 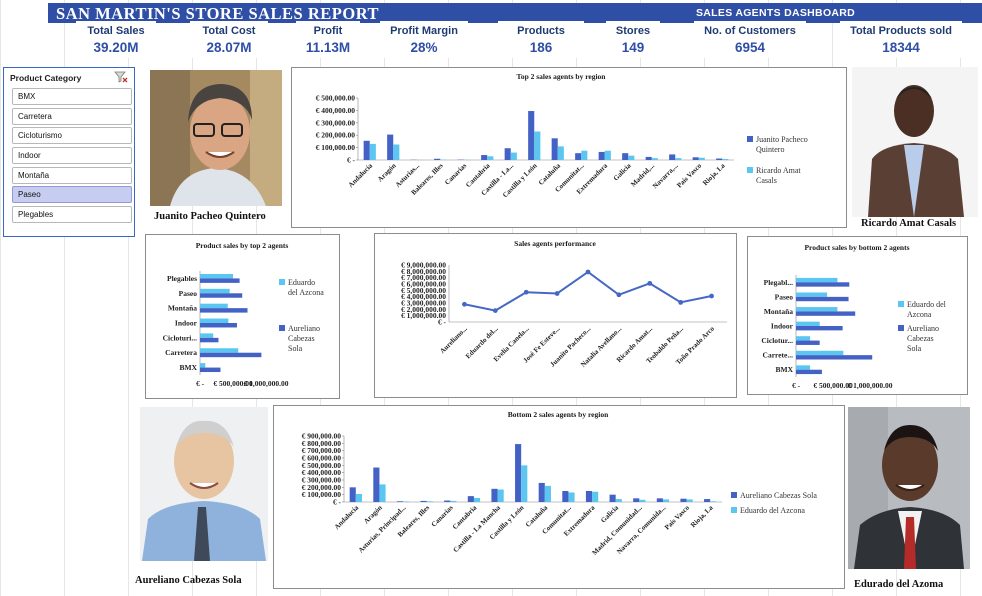 What do you see at coordinates (328, 31) in the screenshot?
I see `kpi-label: Profit` at bounding box center [328, 31].